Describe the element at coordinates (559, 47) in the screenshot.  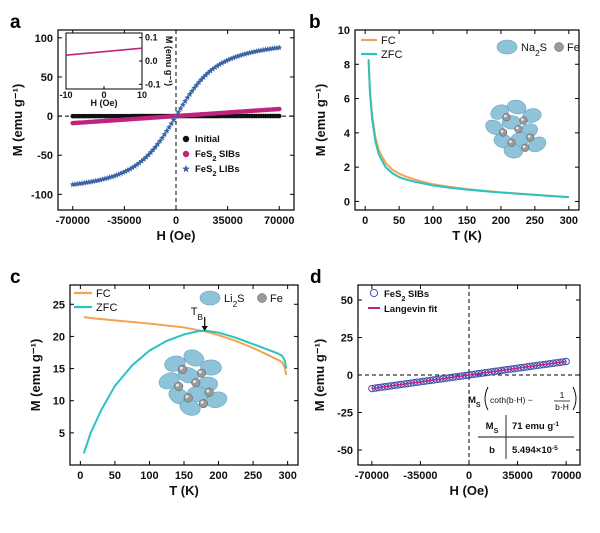
I see `fe-key-icon` at that location.